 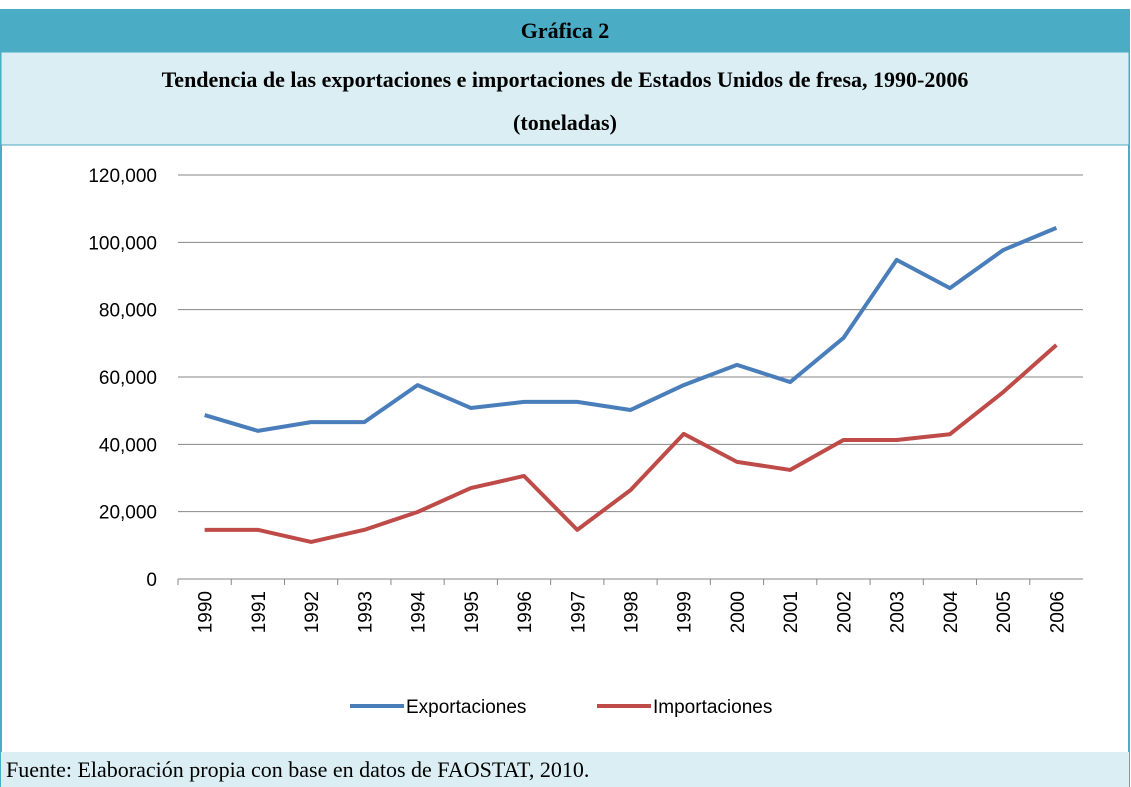 I want to click on y-tick-label: 120,000, so click(x=122, y=176).